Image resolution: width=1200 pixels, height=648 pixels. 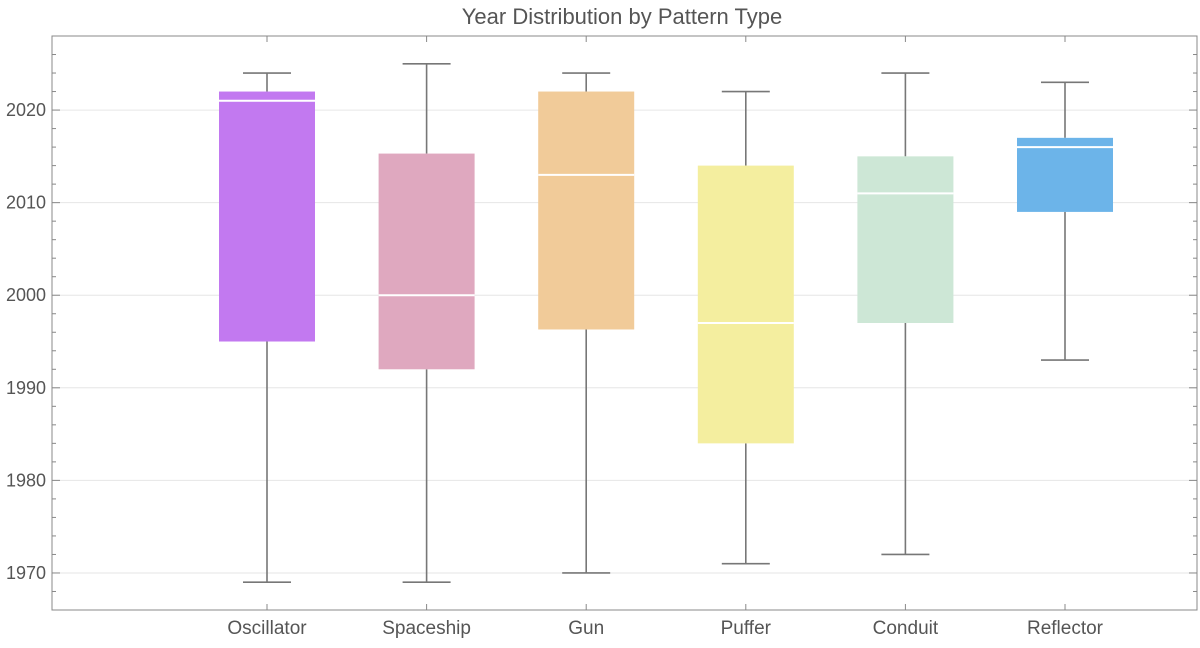 I want to click on box-reflector: Reflector, so click(x=1065, y=360).